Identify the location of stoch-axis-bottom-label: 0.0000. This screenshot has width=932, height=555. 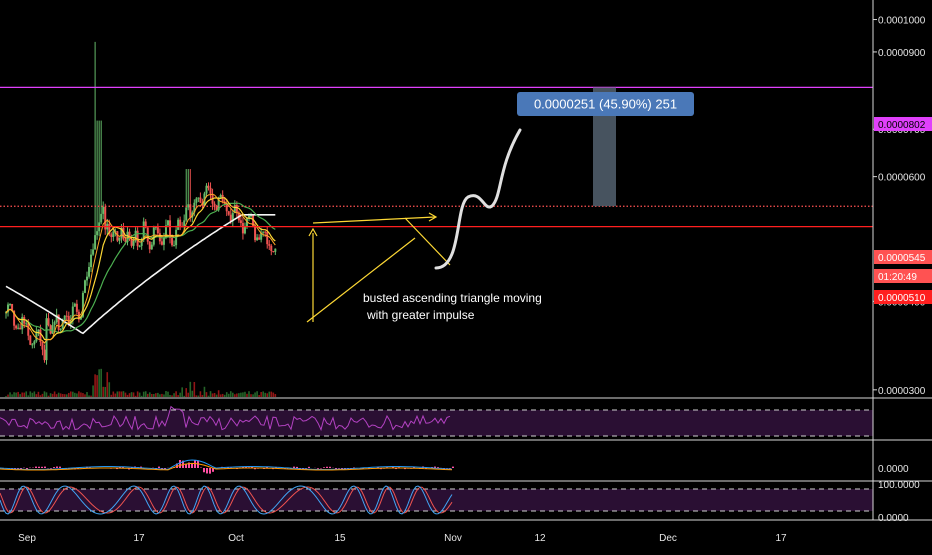
(893, 518).